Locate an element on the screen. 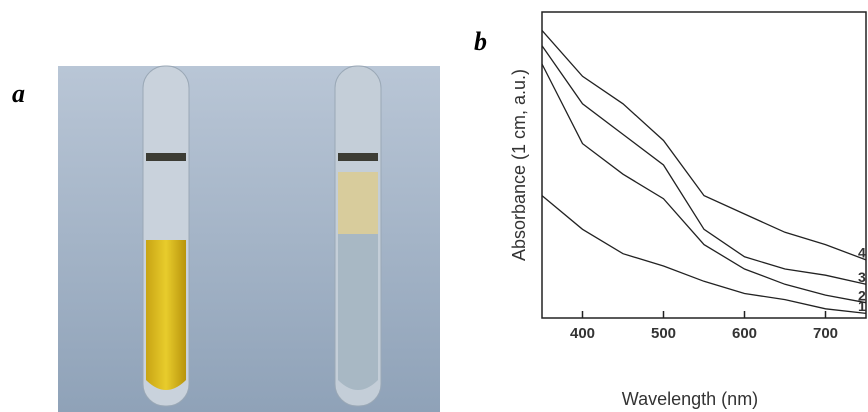  series-label: 1 is located at coordinates (862, 306).